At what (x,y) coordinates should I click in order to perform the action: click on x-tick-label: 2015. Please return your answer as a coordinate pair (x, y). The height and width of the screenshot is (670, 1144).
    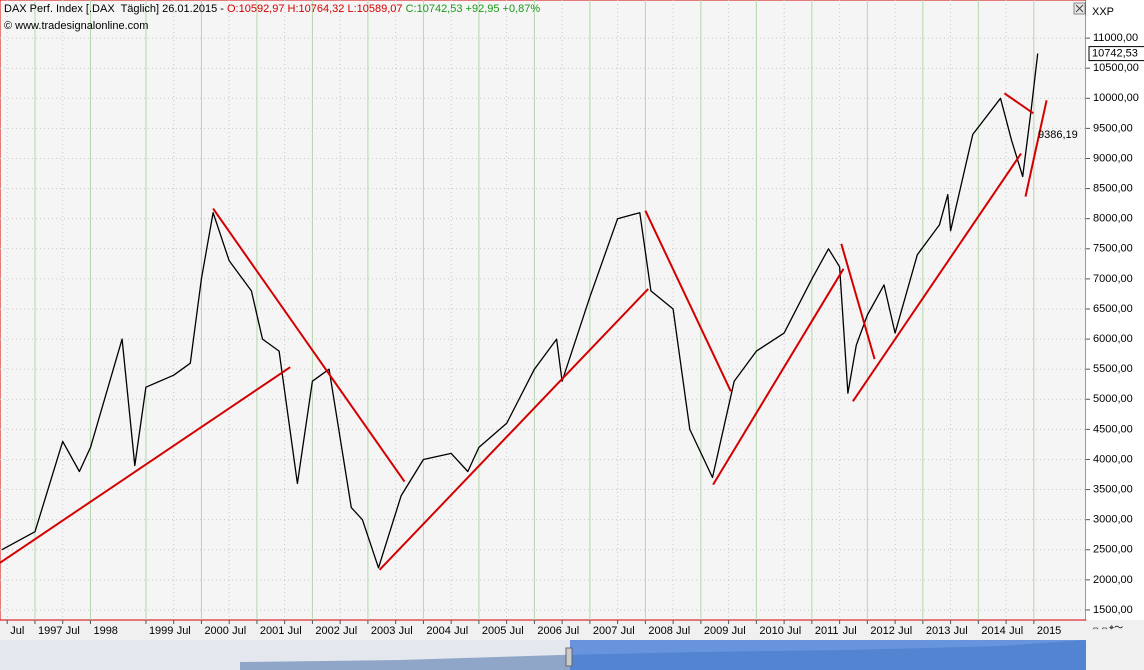
    Looking at the image, I should click on (1049, 631).